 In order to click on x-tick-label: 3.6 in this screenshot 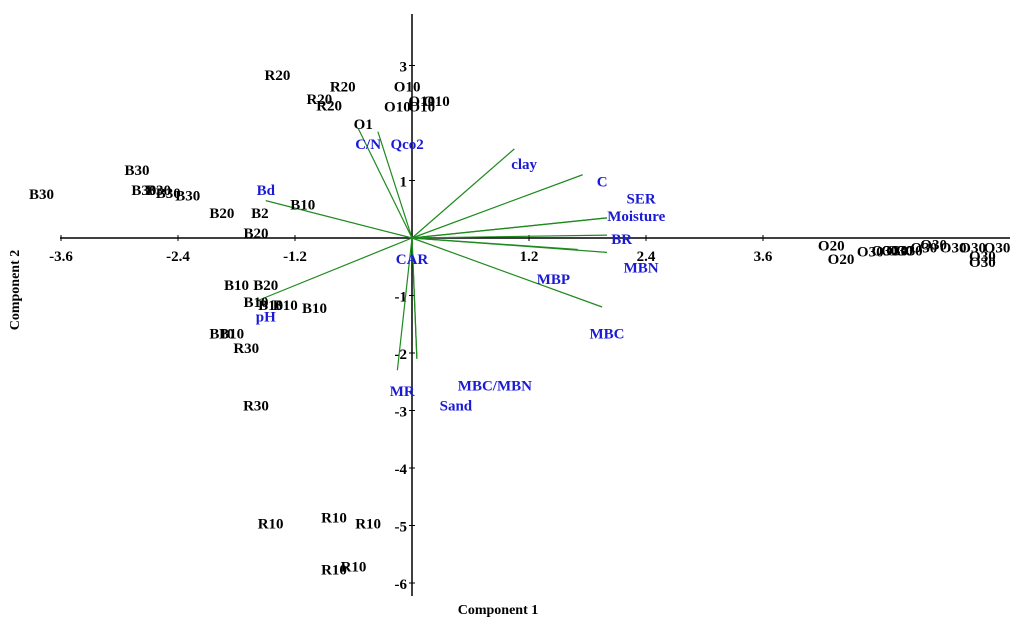, I will do `click(763, 257)`.